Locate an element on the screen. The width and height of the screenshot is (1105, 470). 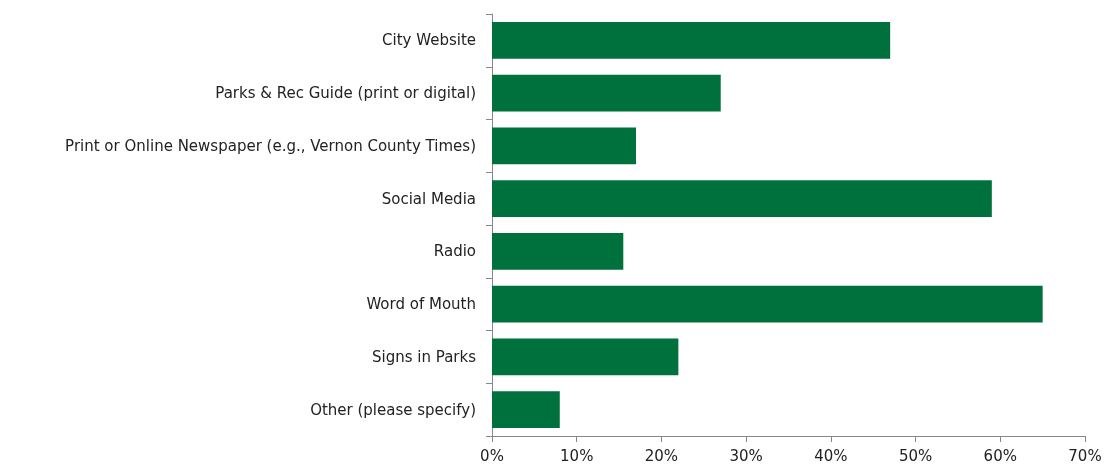
x-tick-label: 30% is located at coordinates (746, 455).